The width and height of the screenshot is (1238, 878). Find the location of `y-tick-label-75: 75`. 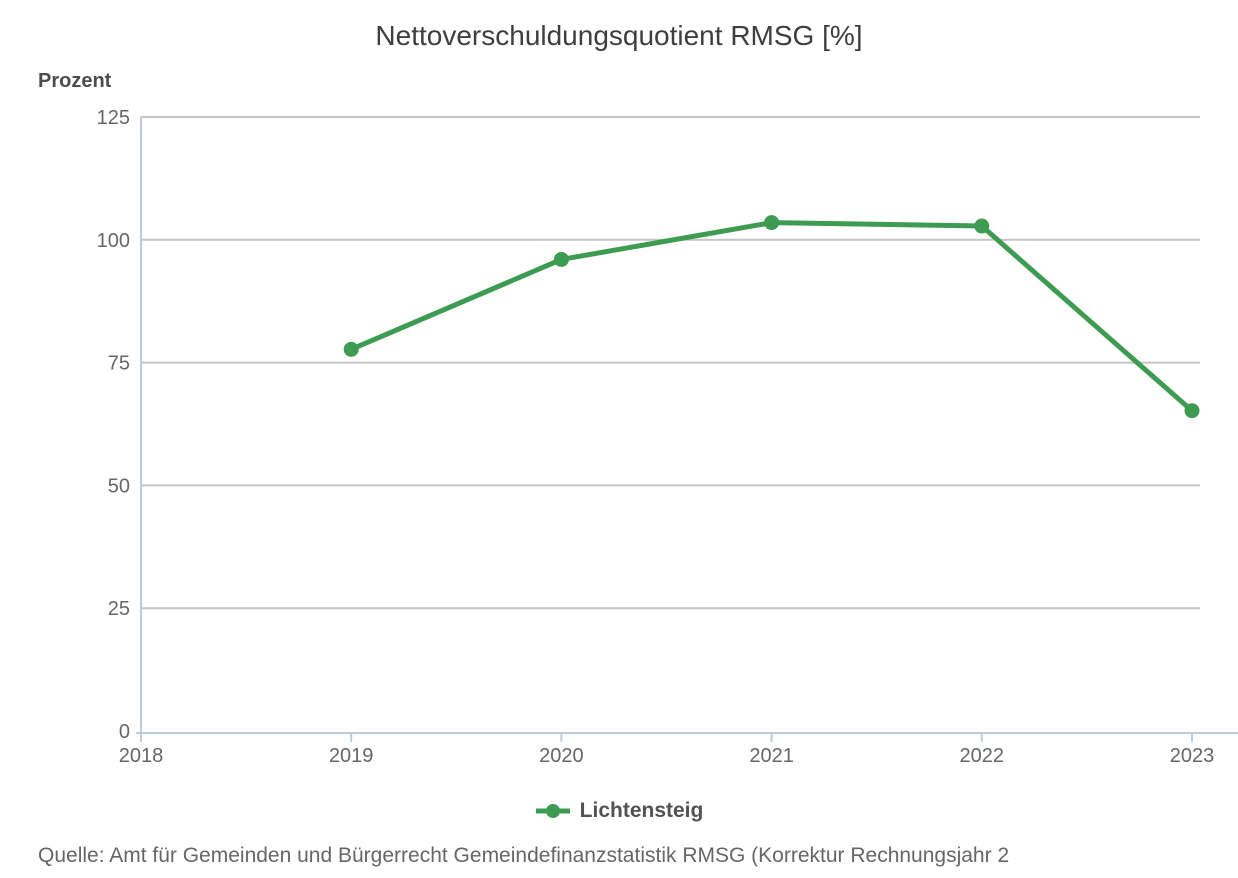

y-tick-label-75: 75 is located at coordinates (119, 364).